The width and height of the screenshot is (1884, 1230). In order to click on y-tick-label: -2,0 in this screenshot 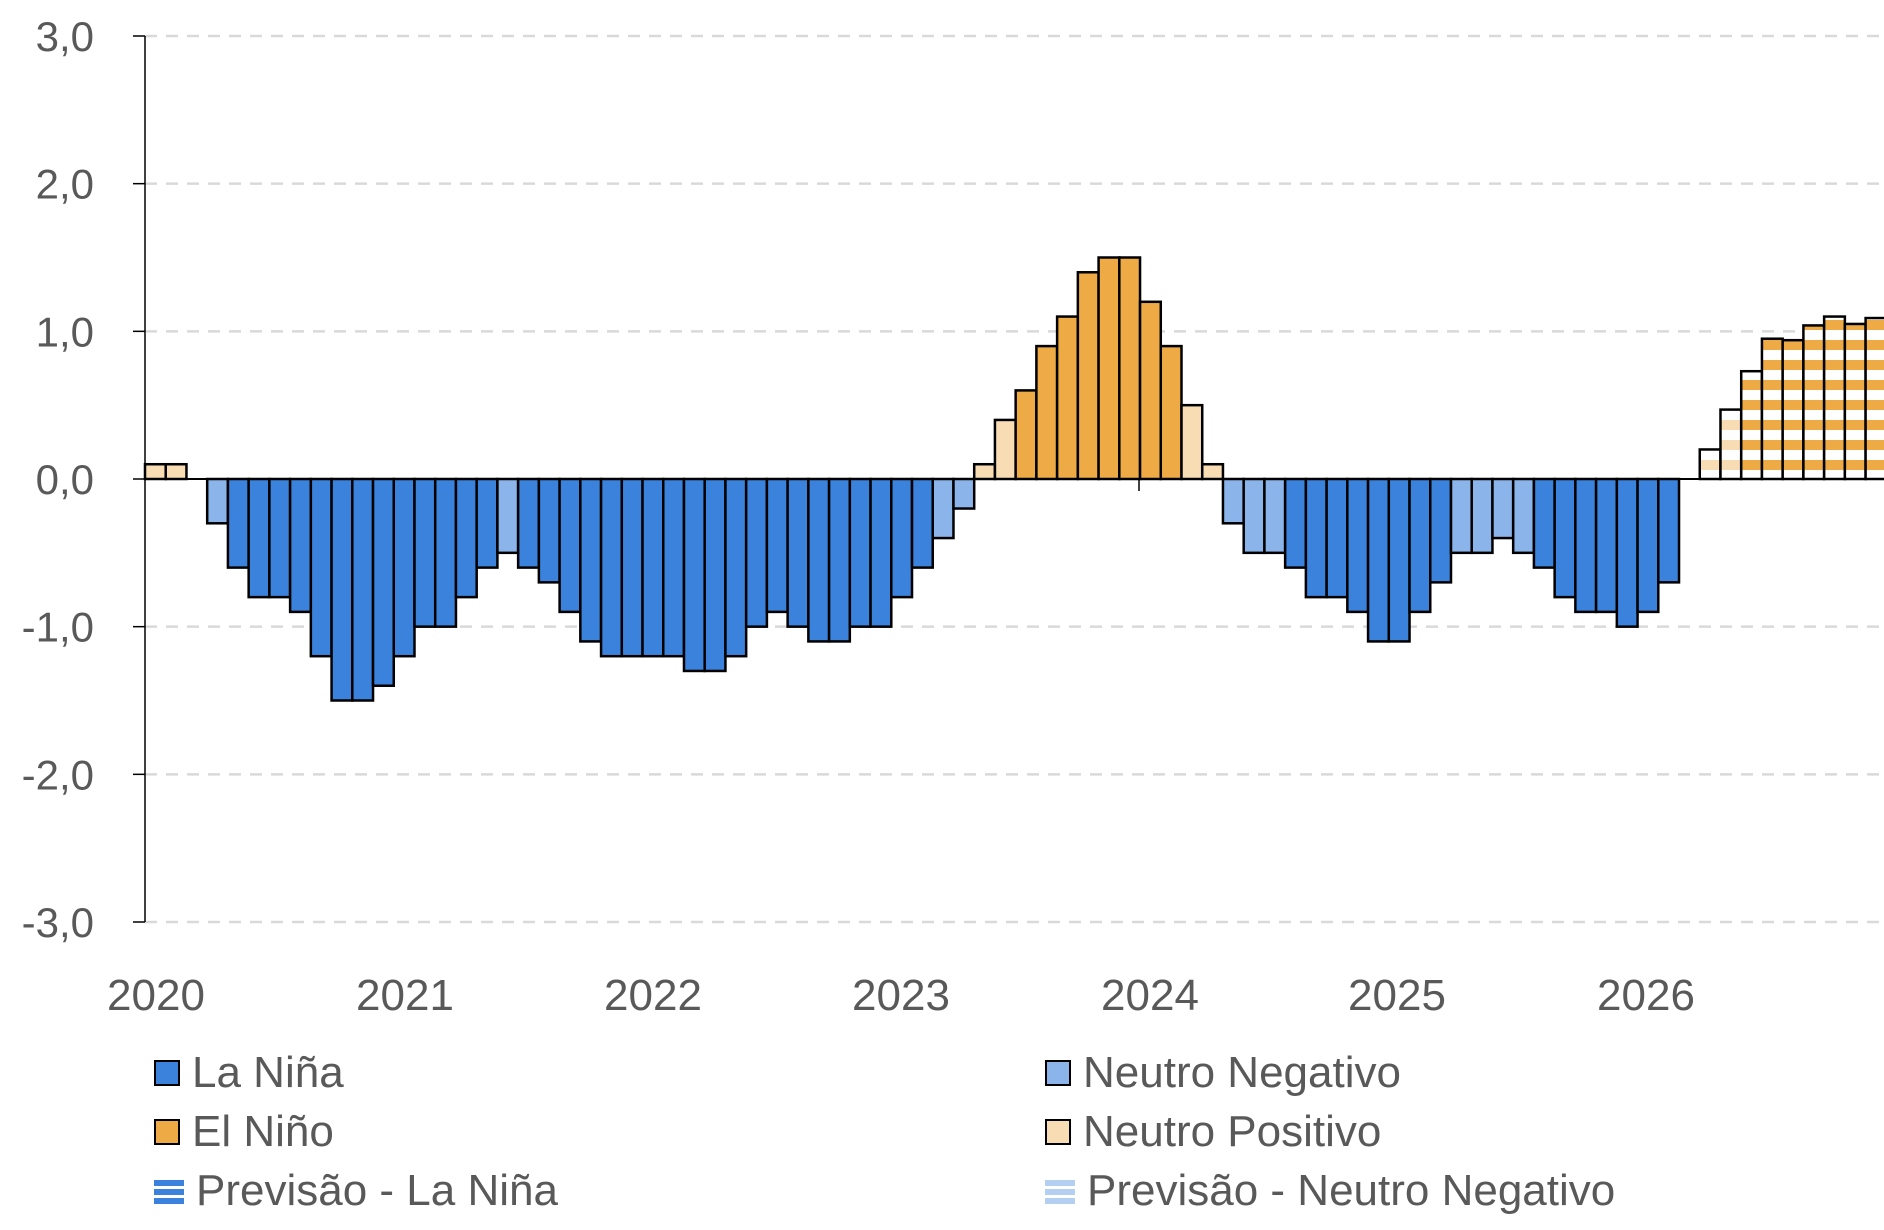, I will do `click(58, 774)`.